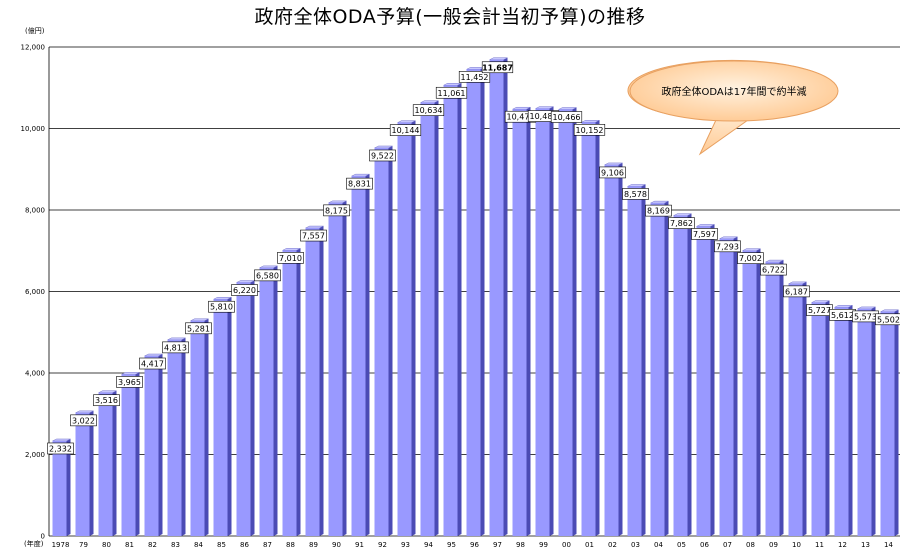  Describe the element at coordinates (727, 246) in the screenshot. I see `data-label-text: 7,293` at that location.